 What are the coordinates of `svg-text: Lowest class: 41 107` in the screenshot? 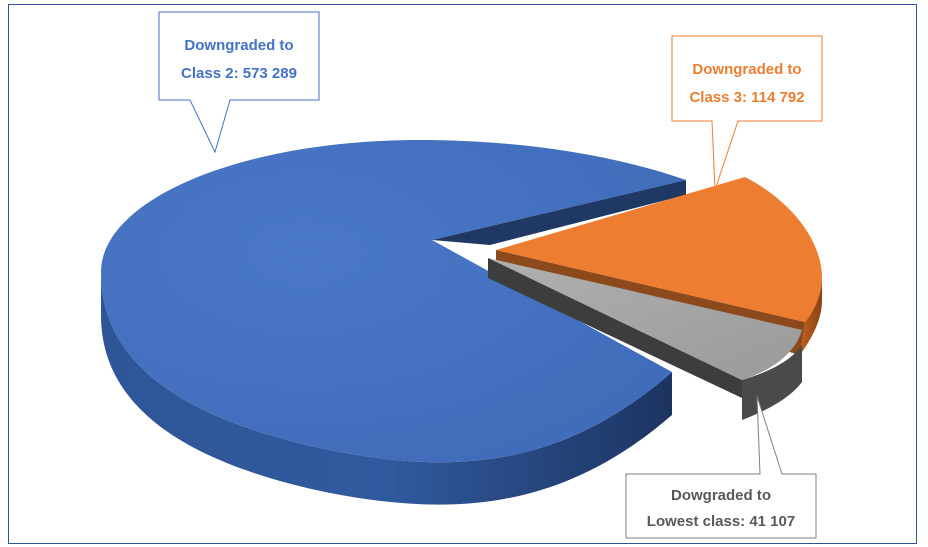 It's located at (721, 521).